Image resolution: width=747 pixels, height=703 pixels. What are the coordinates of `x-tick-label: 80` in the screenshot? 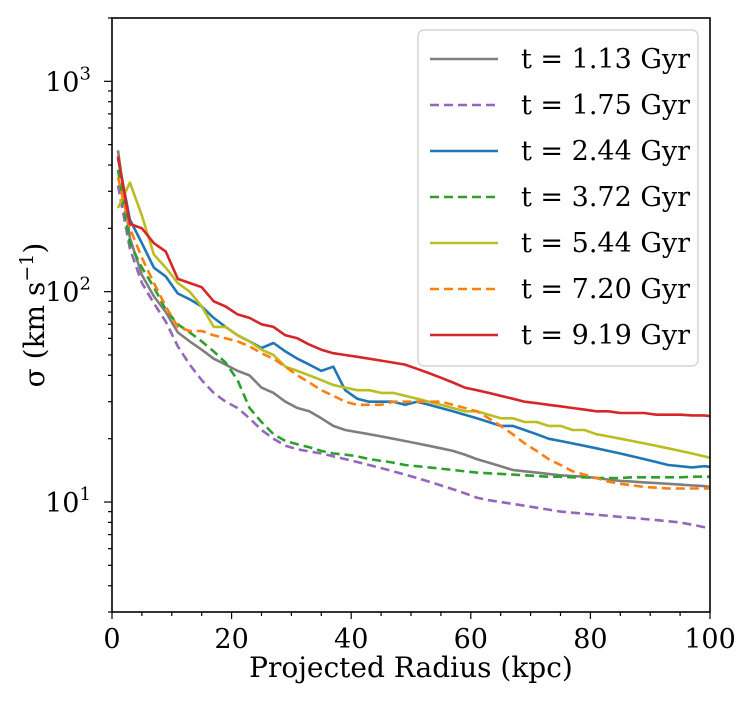 It's located at (590, 639).